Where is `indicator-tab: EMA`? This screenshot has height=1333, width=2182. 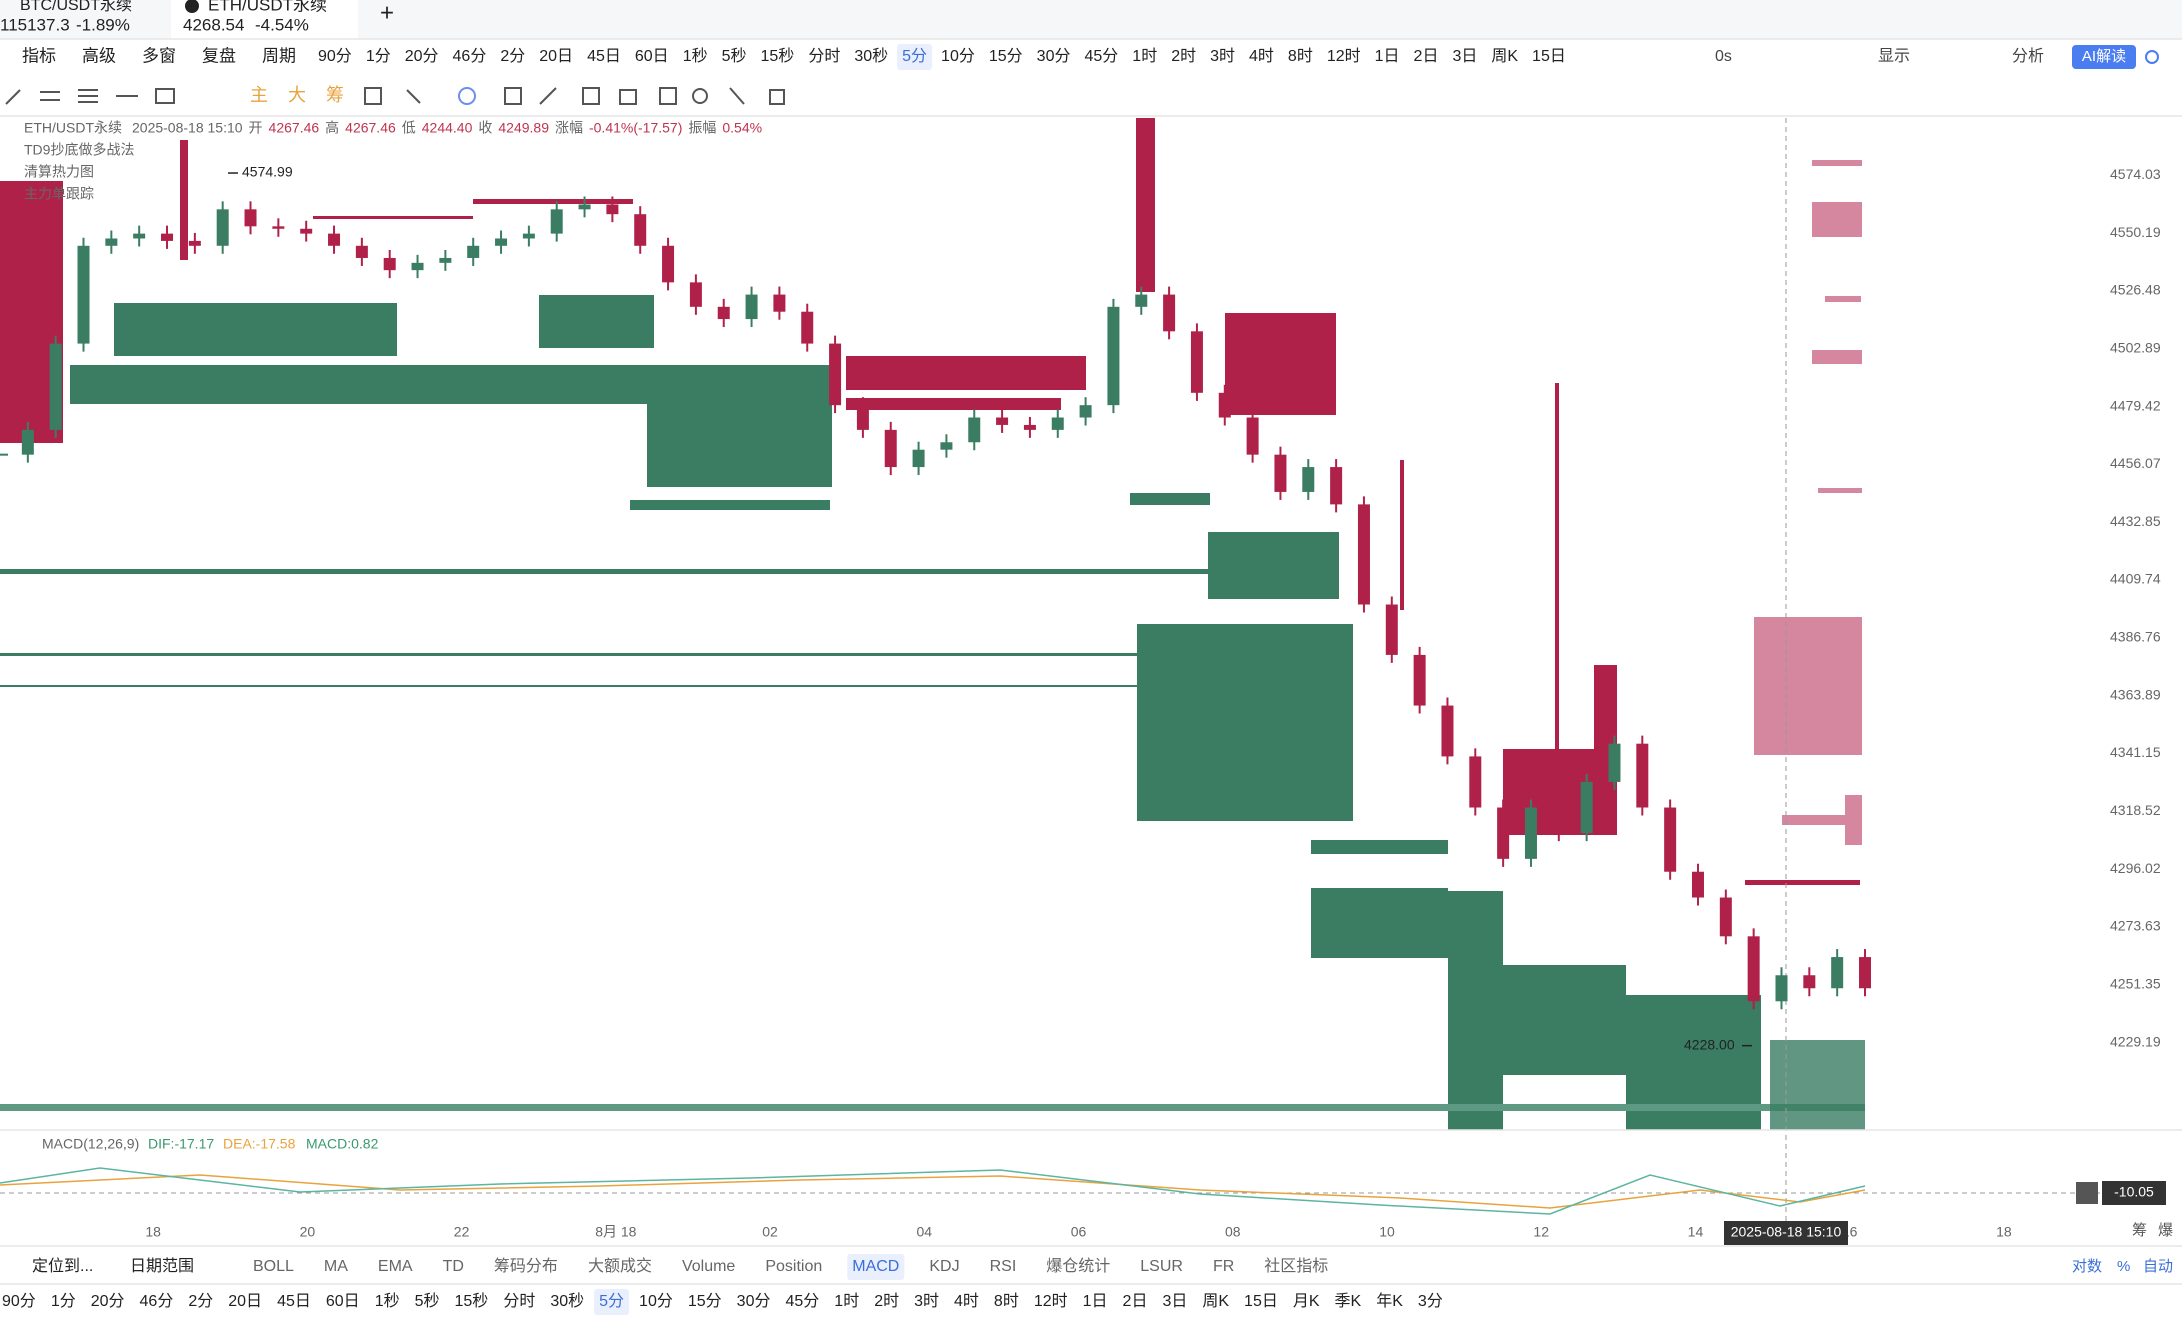
indicator-tab: EMA is located at coordinates (395, 1266).